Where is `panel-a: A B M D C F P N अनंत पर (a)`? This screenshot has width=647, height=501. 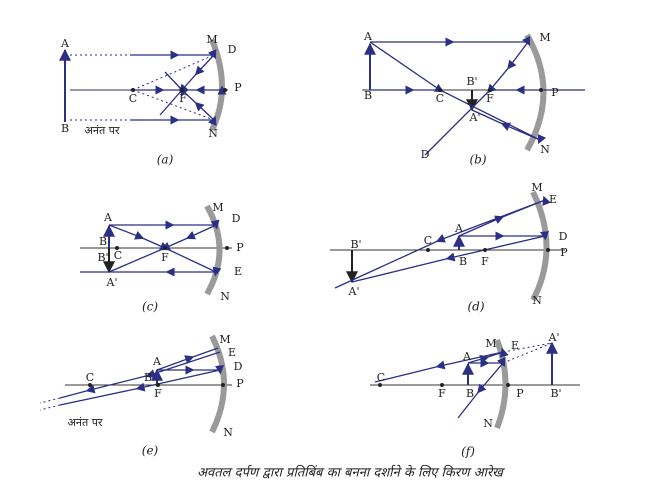 panel-a: A B M D C F P N अनंत पर (a) is located at coordinates (150, 100).